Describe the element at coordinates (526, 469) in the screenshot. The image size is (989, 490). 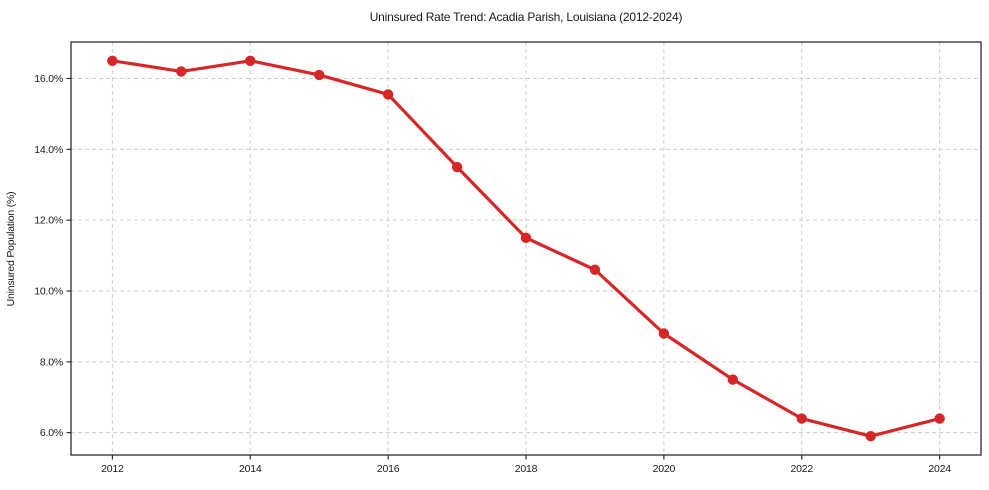
I see `x-tick-label: 2018` at that location.